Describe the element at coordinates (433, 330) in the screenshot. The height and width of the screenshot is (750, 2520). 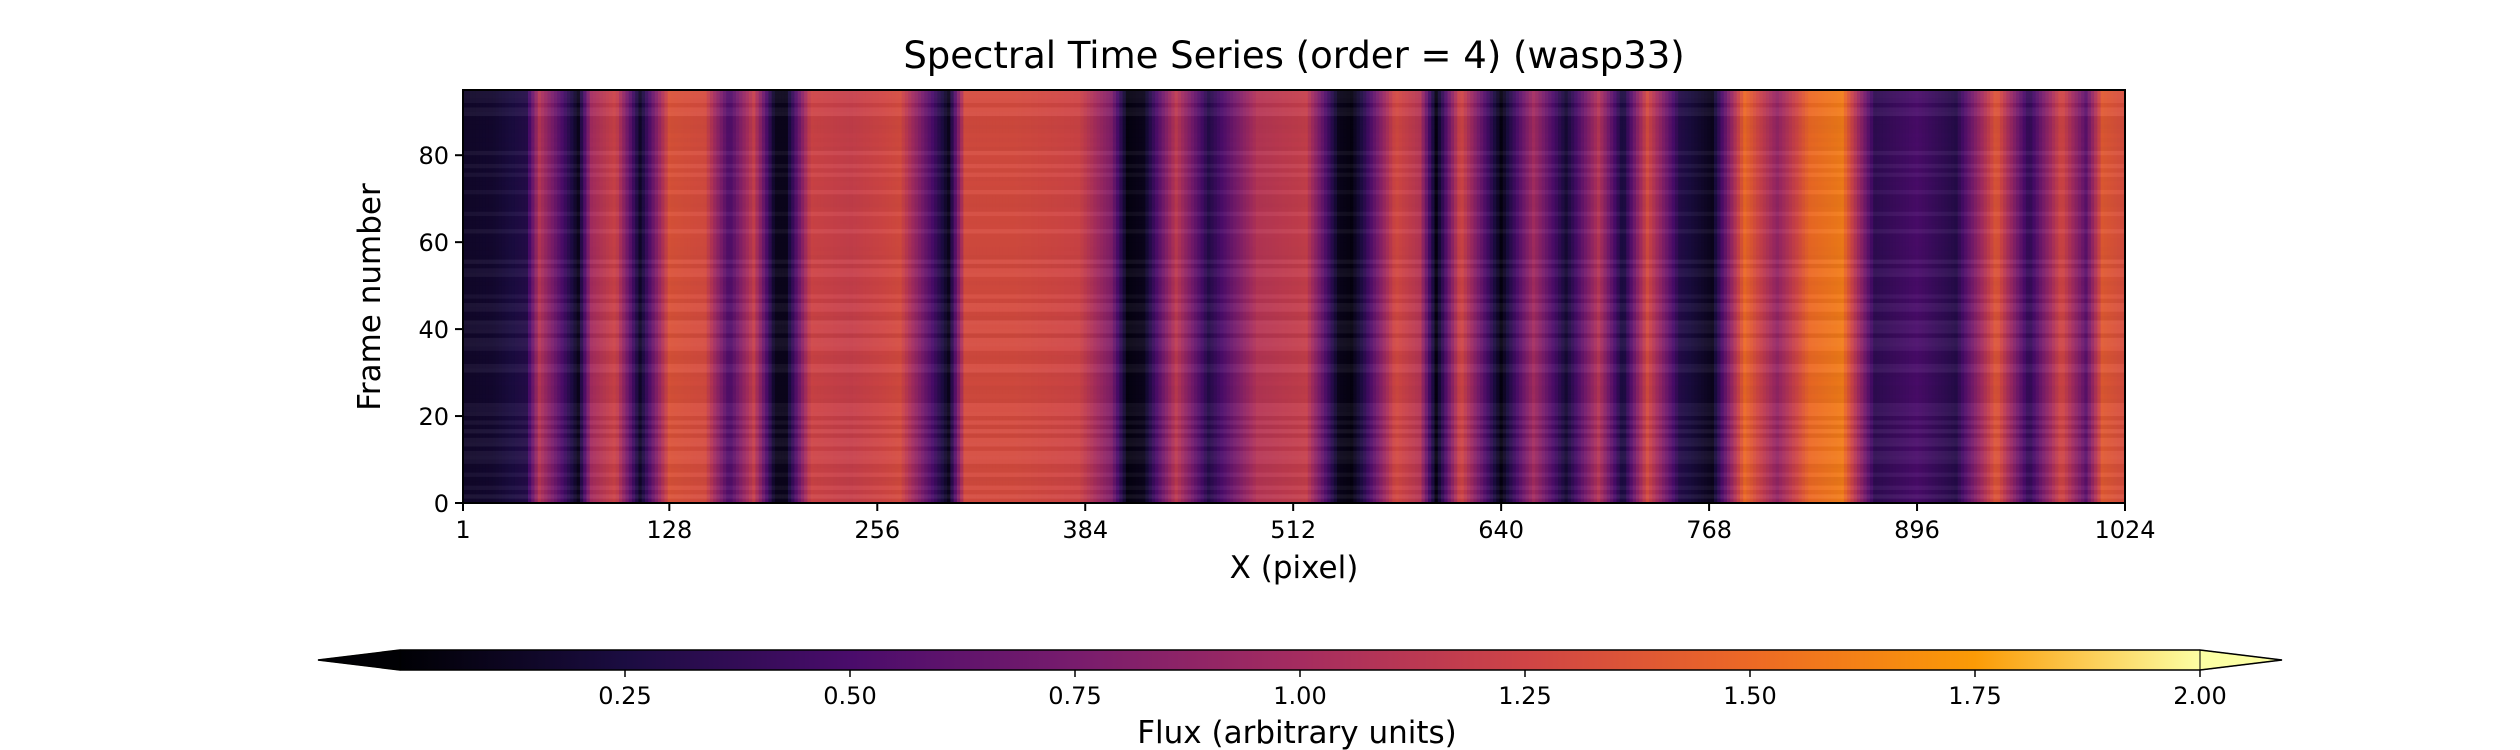
I see `y-tick-label: 40` at that location.